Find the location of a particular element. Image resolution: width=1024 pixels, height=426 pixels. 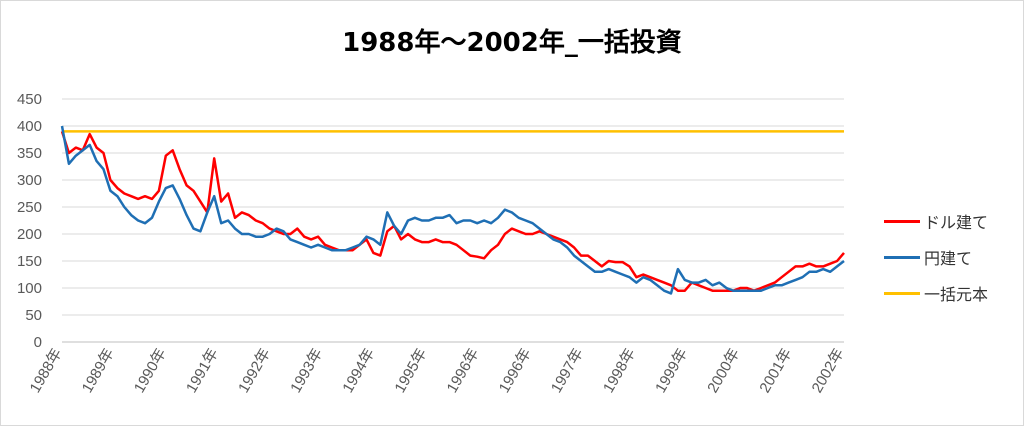

y-axis-ticks: 0 50 100 150 200 250 300 350 400 450 is located at coordinates (29, 221).